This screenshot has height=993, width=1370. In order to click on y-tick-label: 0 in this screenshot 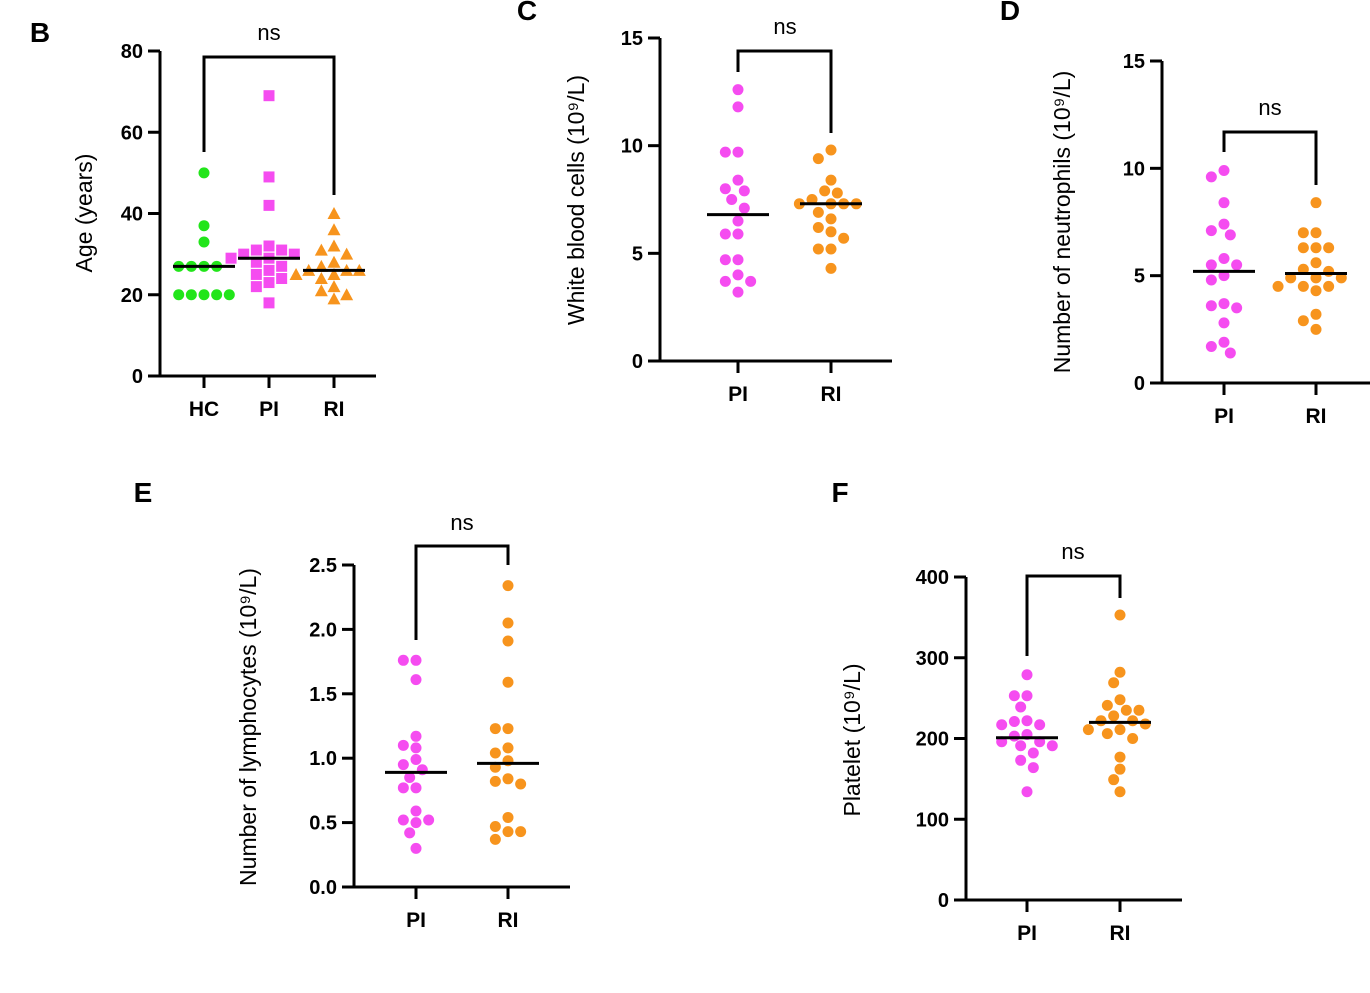, I will do `click(943, 901)`.